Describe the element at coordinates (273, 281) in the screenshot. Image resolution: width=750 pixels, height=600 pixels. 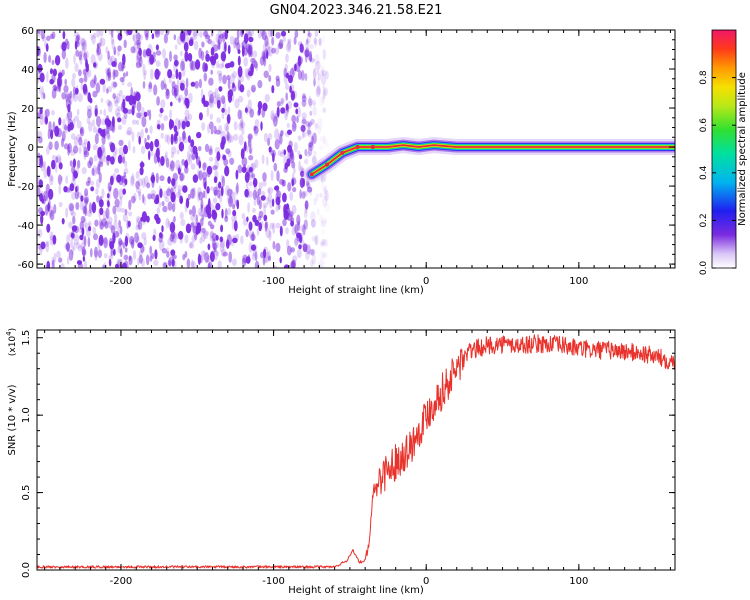
I see `spectrogram-xtick-label: -100` at that location.